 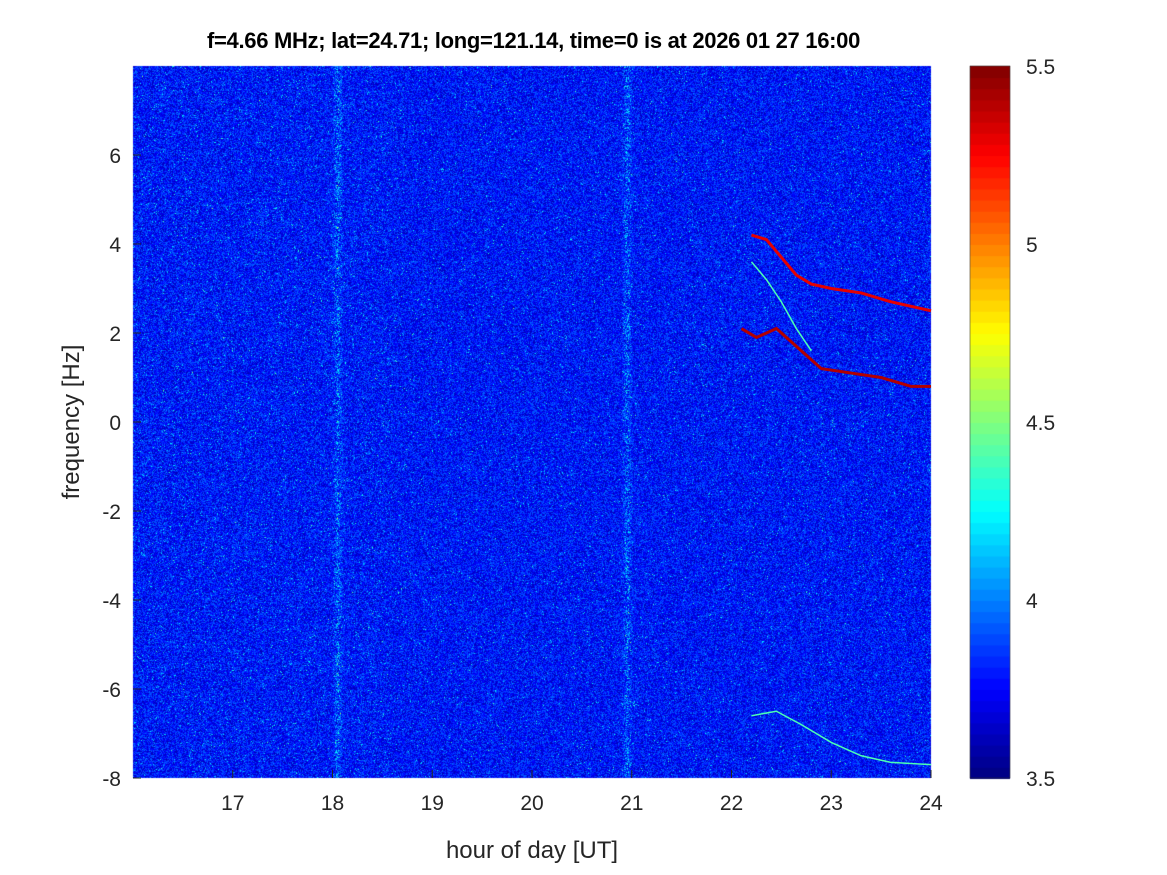 What do you see at coordinates (432, 803) in the screenshot?
I see `x-tick-label: 19` at bounding box center [432, 803].